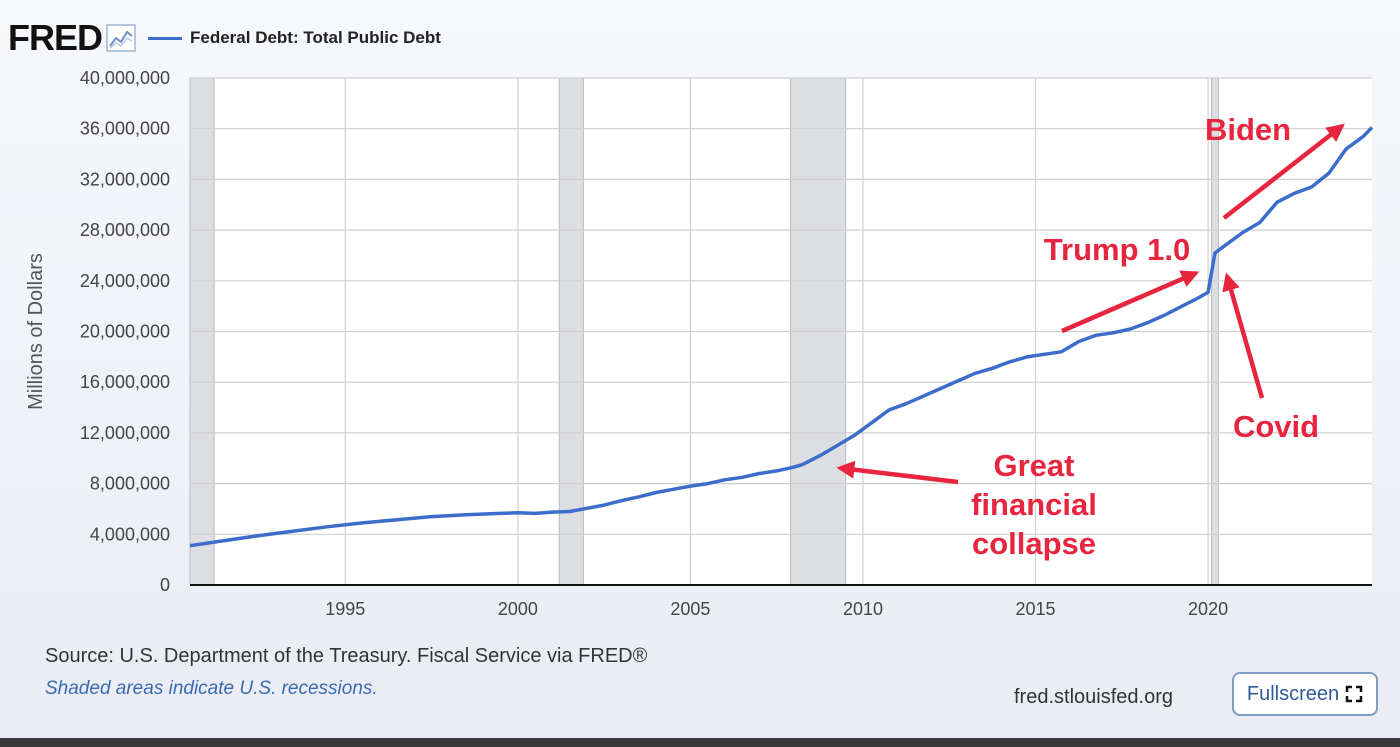 The height and width of the screenshot is (747, 1400). I want to click on y-tick-label: 8,000,000, so click(130, 484).